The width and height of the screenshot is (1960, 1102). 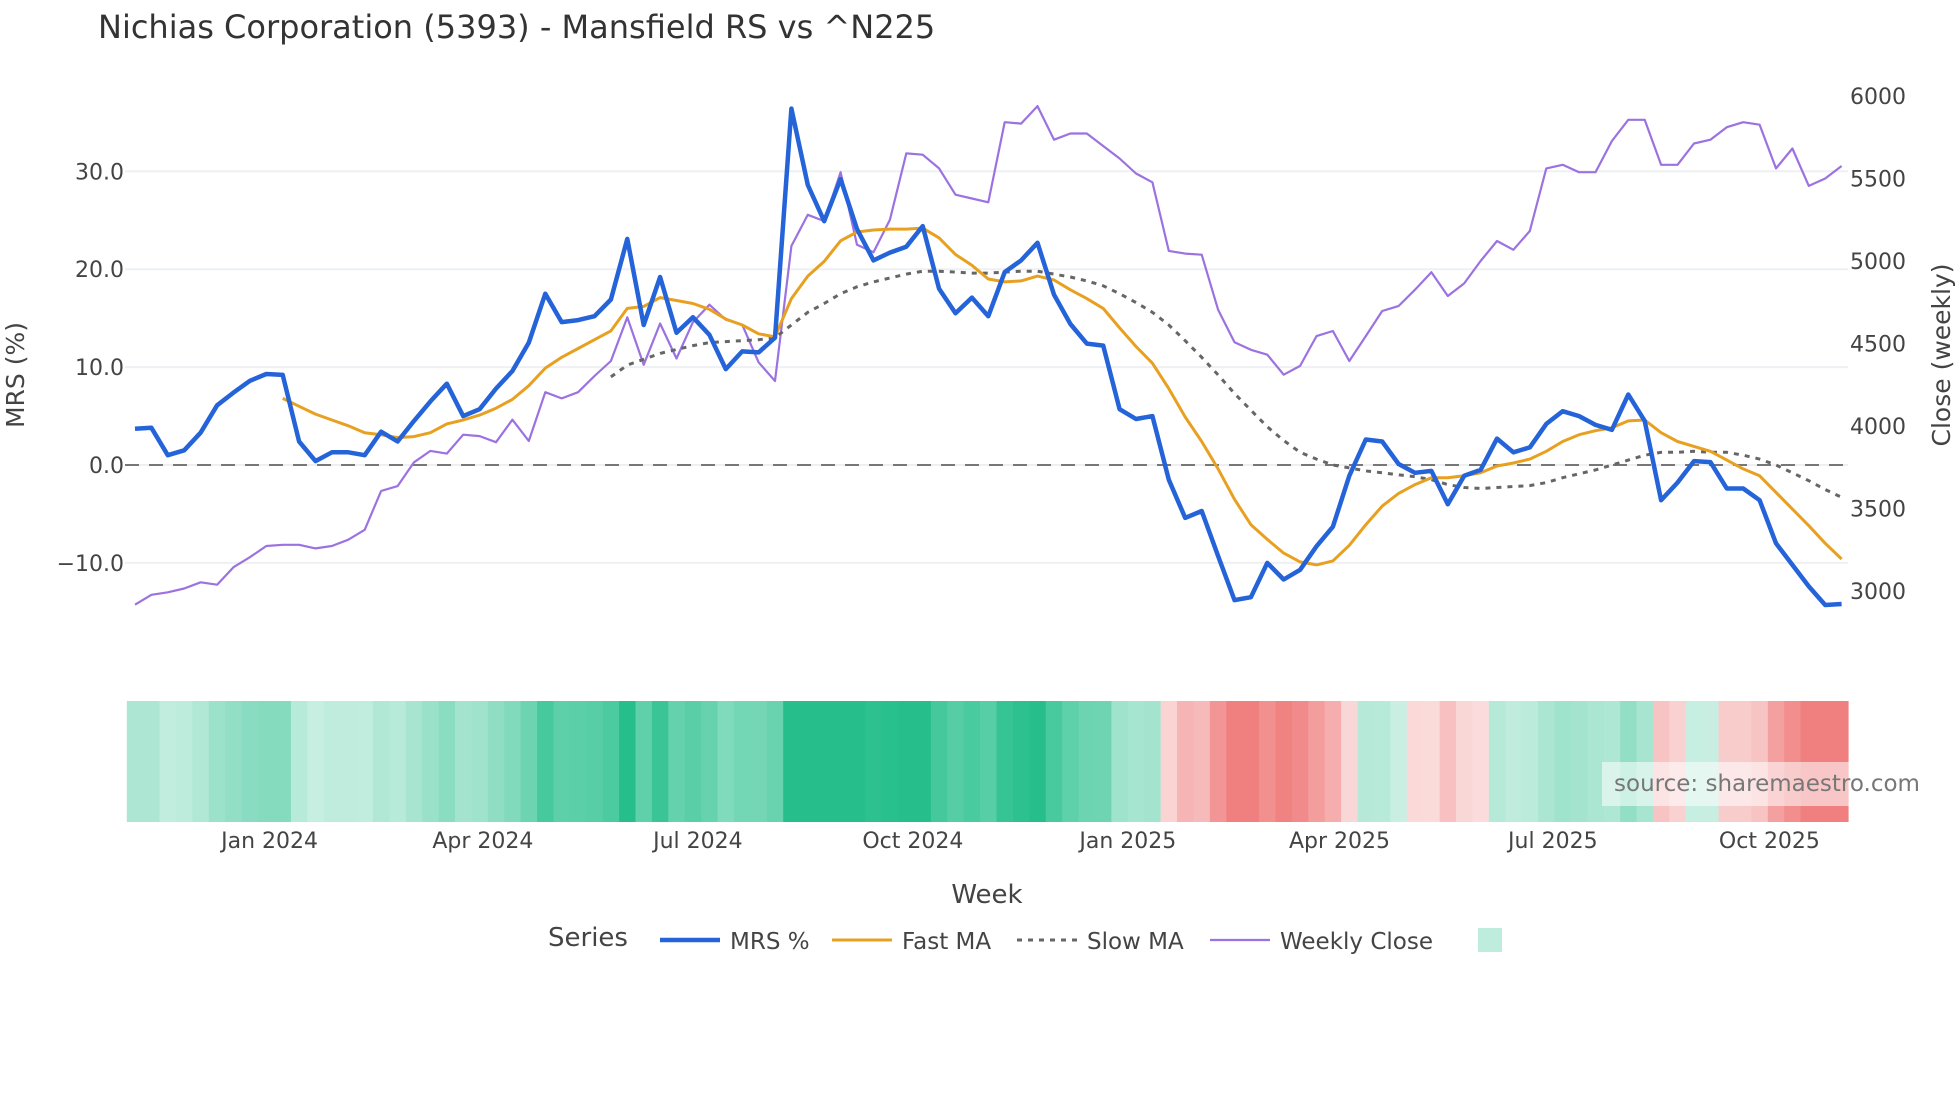 I want to click on heatmap-strip, so click(x=987, y=761).